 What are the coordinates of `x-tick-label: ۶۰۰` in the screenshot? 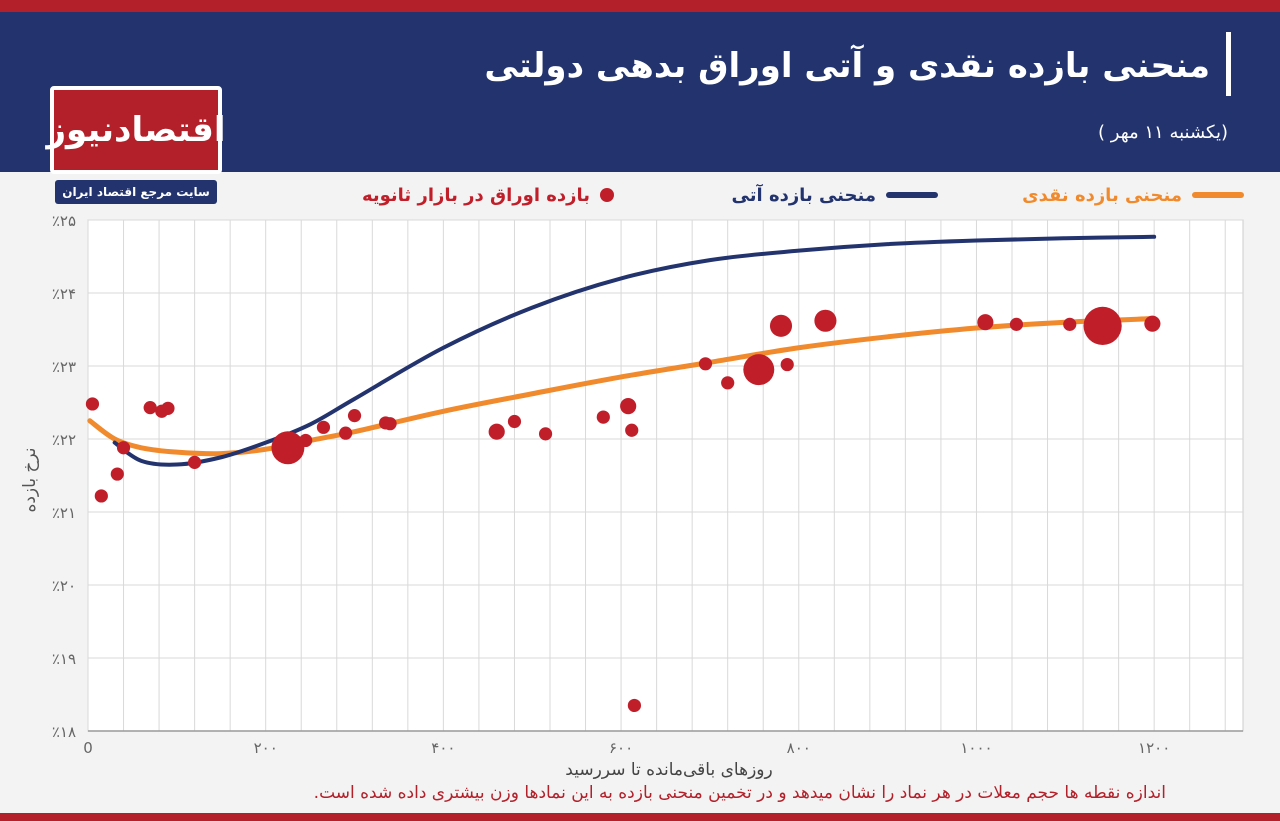 It's located at (621, 748).